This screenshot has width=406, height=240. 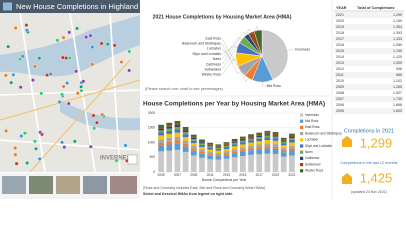 I want to click on pie-slice, so click(x=275, y=54).